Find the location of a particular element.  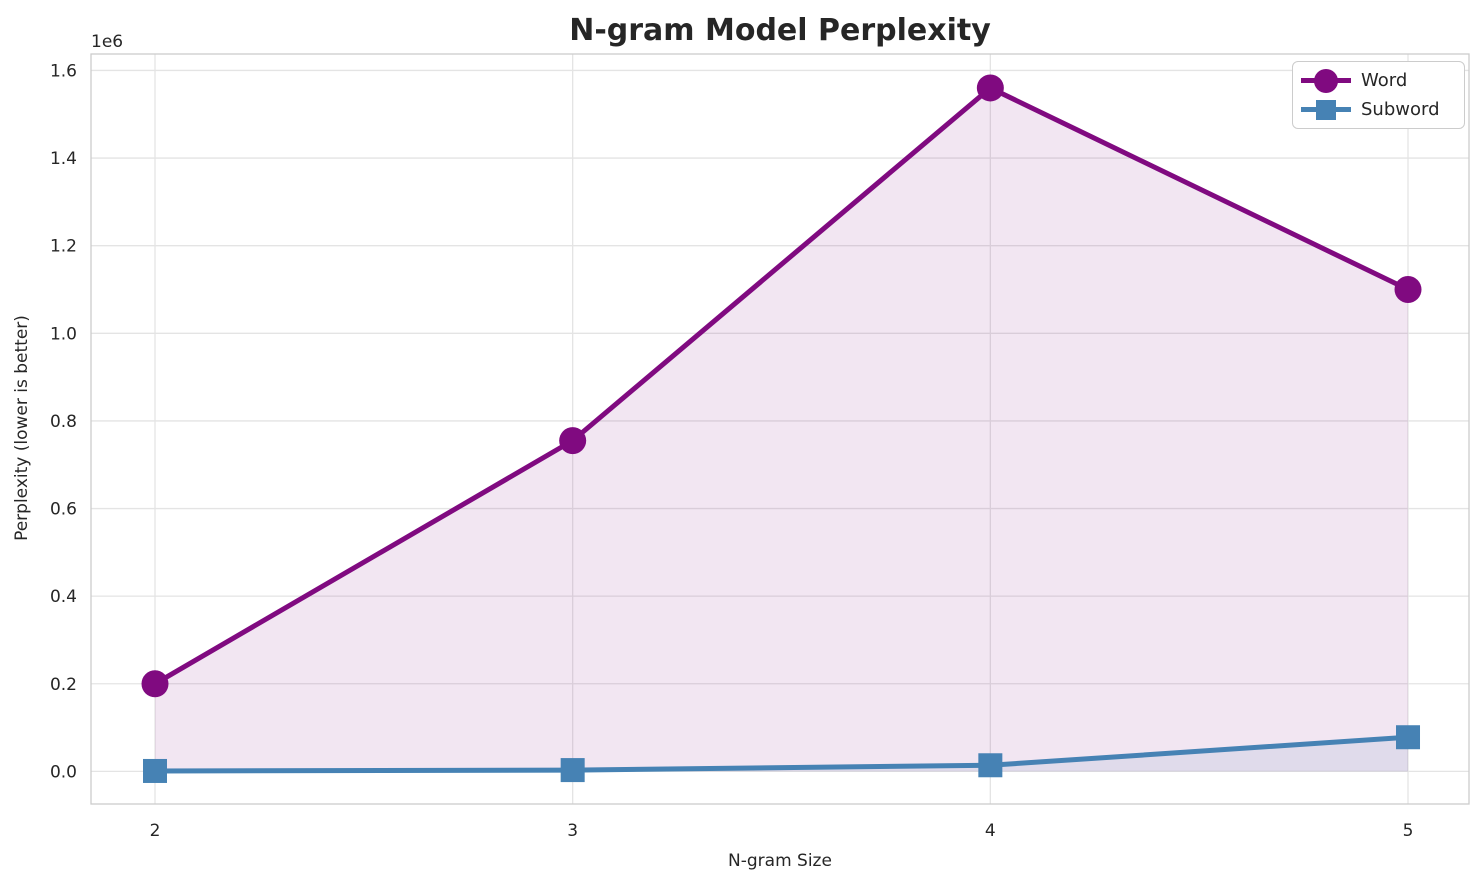

y-tick-label: 1.2 is located at coordinates (63, 247).